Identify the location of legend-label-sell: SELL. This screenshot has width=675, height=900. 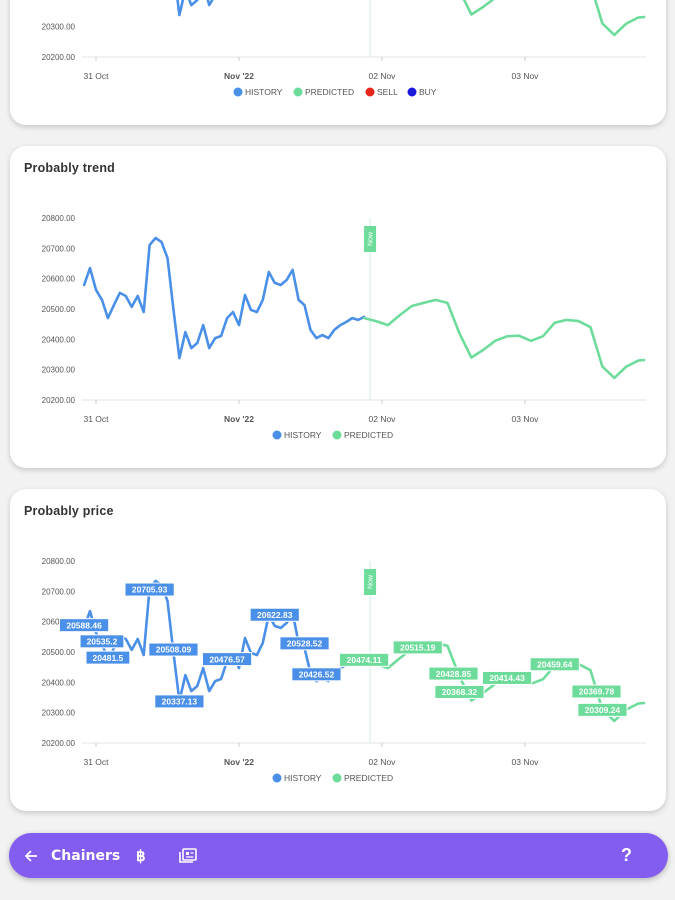
(387, 92).